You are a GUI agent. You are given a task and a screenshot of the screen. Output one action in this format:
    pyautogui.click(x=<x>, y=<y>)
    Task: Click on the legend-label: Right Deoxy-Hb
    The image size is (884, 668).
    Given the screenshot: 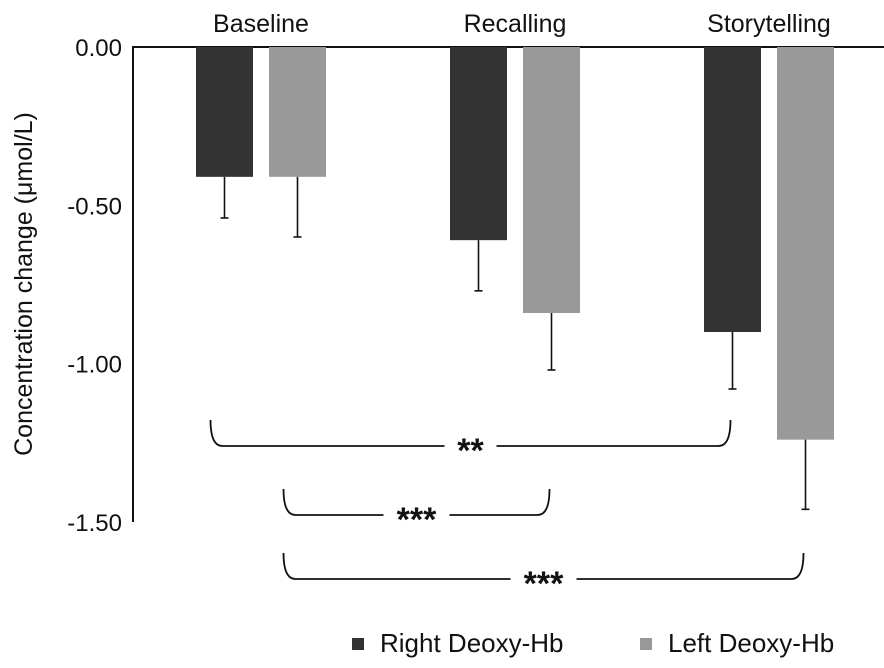 What is the action you would take?
    pyautogui.click(x=472, y=643)
    